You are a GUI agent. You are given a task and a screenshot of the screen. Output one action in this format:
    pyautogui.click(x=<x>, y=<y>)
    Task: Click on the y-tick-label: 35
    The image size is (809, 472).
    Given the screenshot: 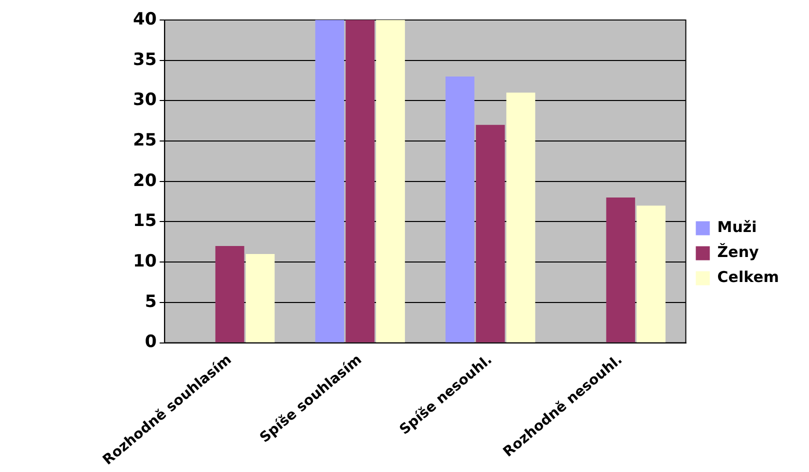 What is the action you would take?
    pyautogui.click(x=144, y=60)
    